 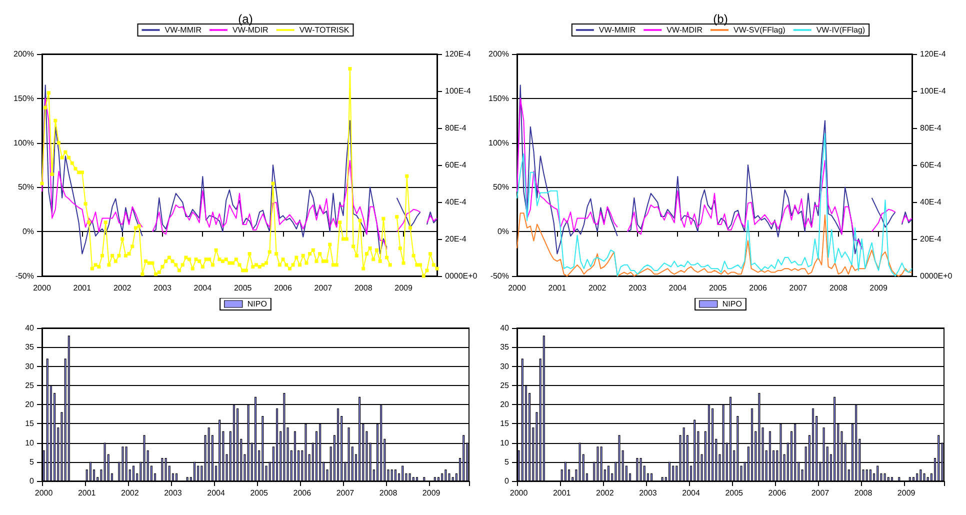 I want to click on legend-label: VW-TOTRISK, so click(x=324, y=30).